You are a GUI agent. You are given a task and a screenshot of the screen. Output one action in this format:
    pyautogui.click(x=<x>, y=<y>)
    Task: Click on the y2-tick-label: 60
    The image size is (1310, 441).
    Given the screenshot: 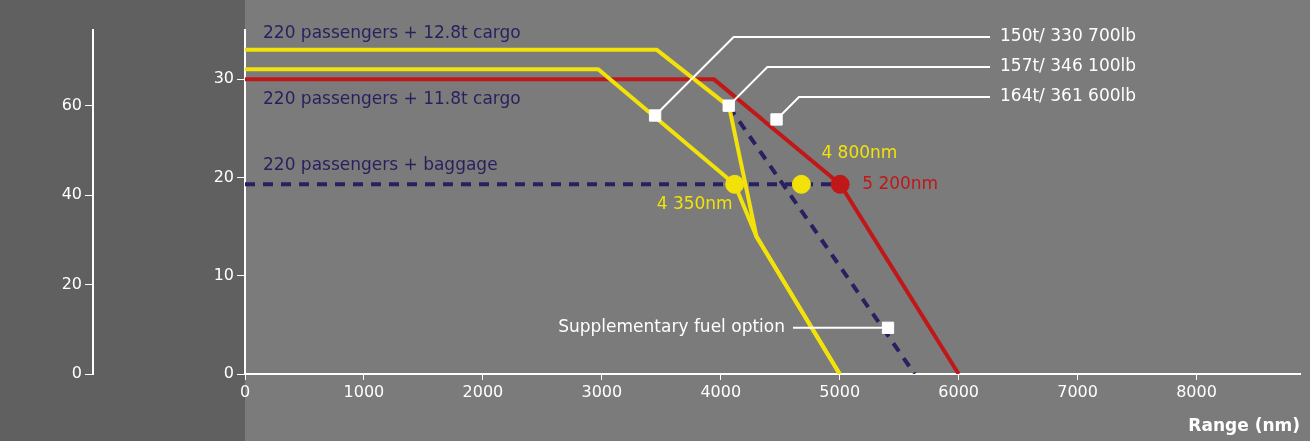 What is the action you would take?
    pyautogui.click(x=71, y=105)
    